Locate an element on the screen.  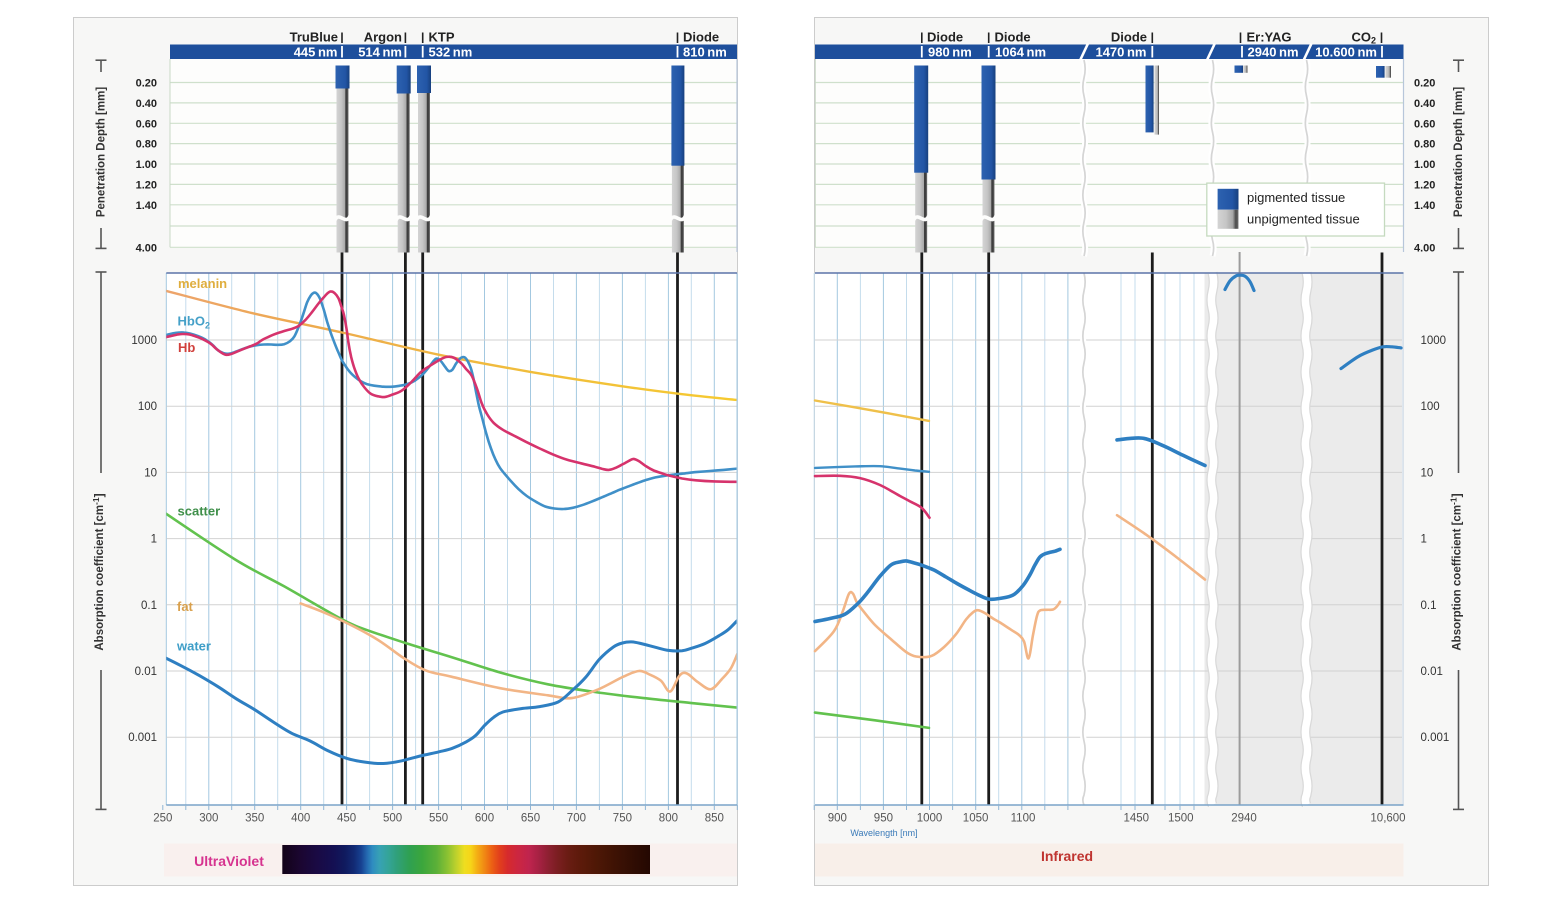
svg-text: Infrared is located at coordinates (1067, 856).